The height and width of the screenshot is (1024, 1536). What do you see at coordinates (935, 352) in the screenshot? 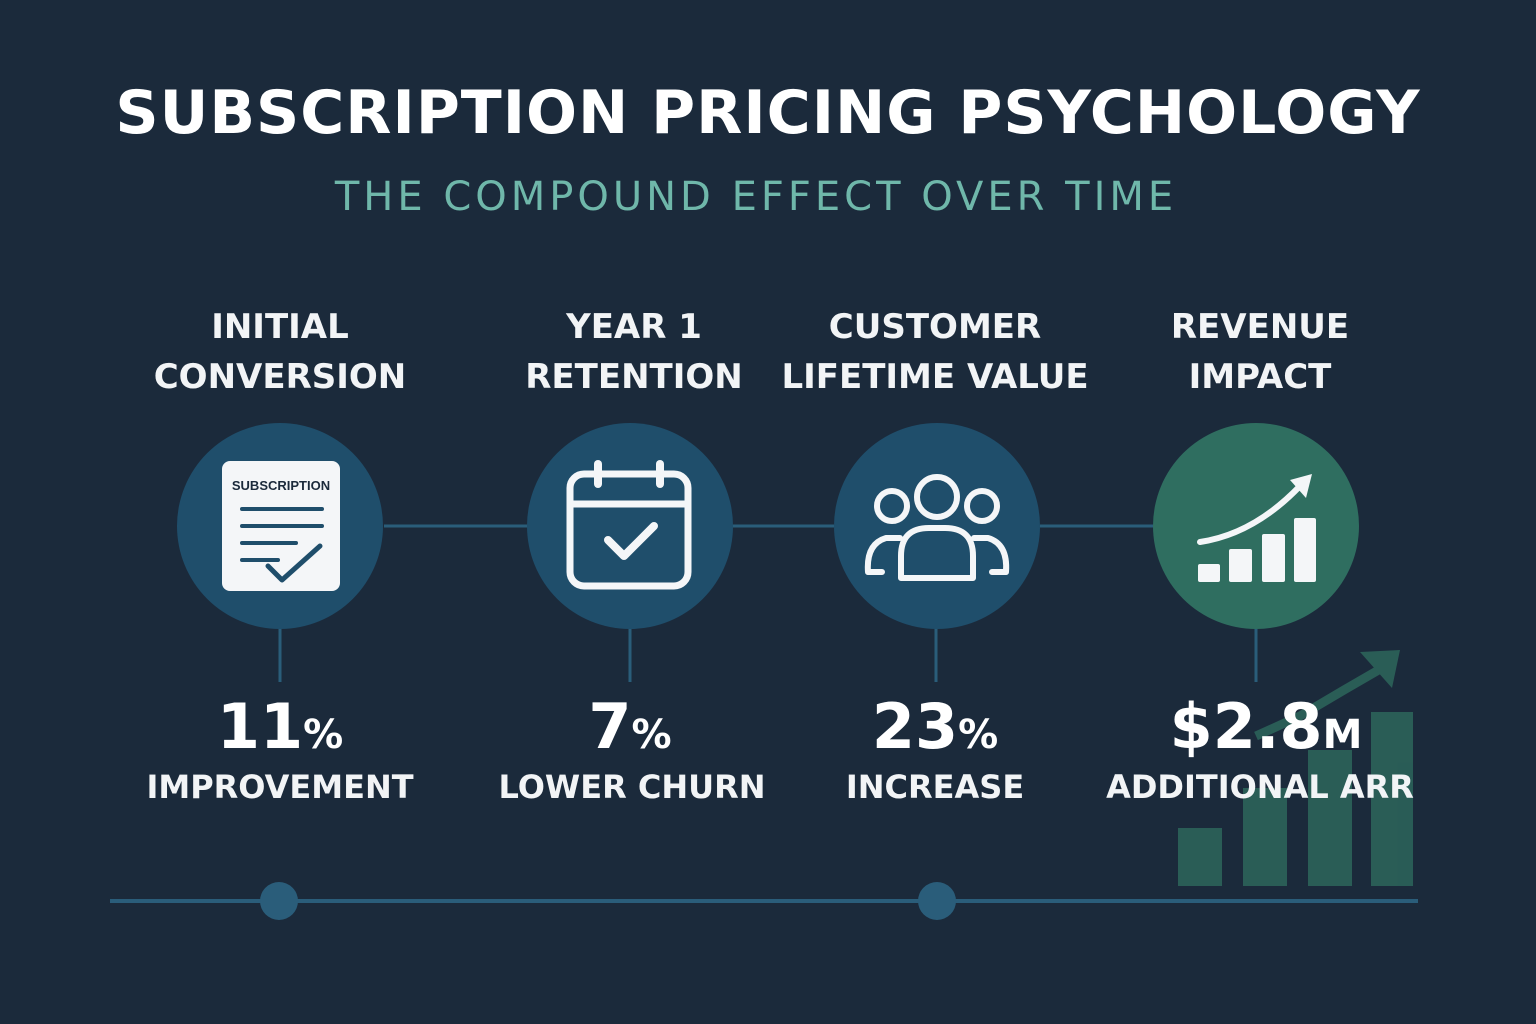
I see `stage-3-title: CUSTOMER LIFETIME VALUE` at bounding box center [935, 352].